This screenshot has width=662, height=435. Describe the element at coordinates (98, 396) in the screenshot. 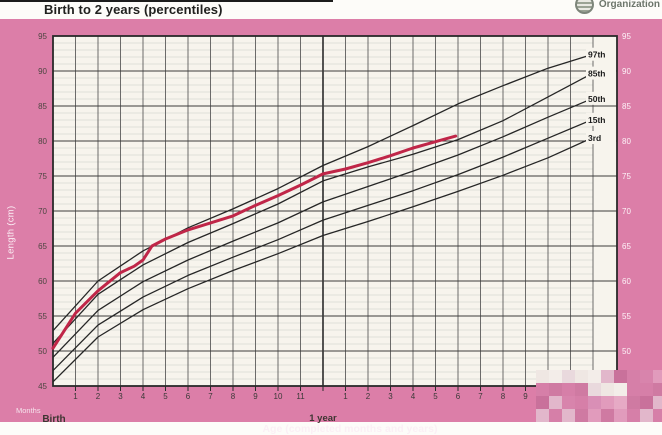

I see `x-tick-label: 2` at that location.